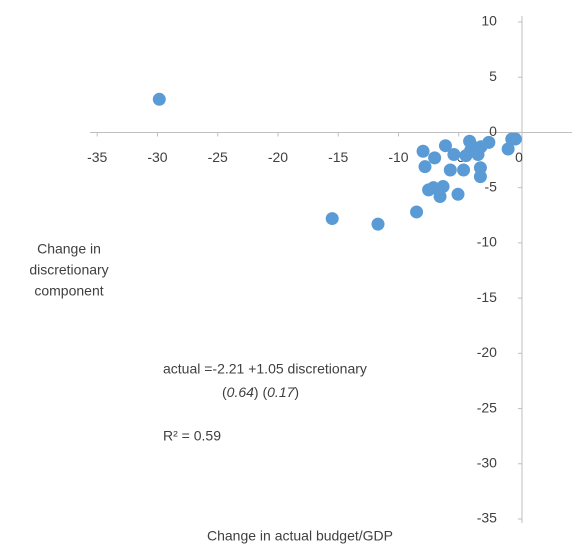 Image resolution: width=573 pixels, height=545 pixels. What do you see at coordinates (487, 242) in the screenshot?
I see `y-tick-label: -10` at bounding box center [487, 242].